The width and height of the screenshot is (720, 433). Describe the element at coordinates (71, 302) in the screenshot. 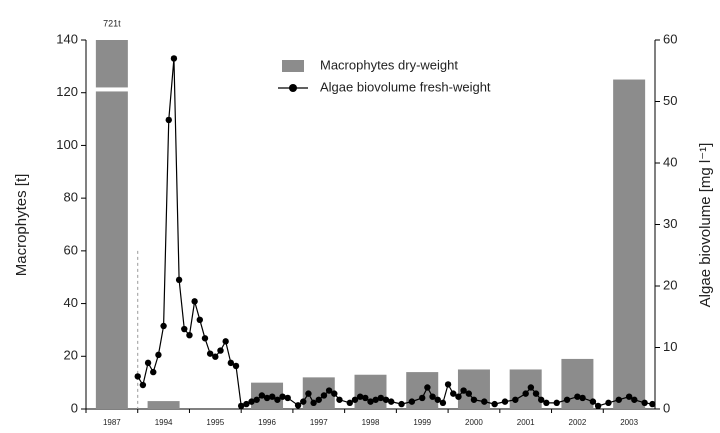

I see `y-tick-label: 40` at that location.